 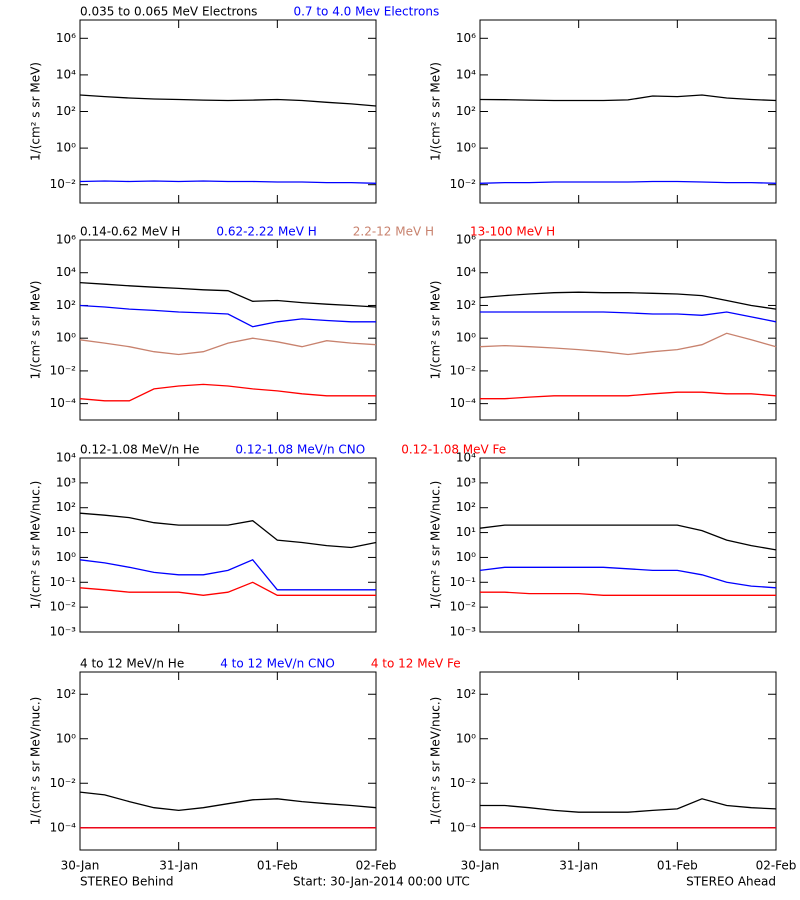 What do you see at coordinates (453, 450) in the screenshot?
I see `legend-entry: 0.12-1.08 MeV Fe` at bounding box center [453, 450].